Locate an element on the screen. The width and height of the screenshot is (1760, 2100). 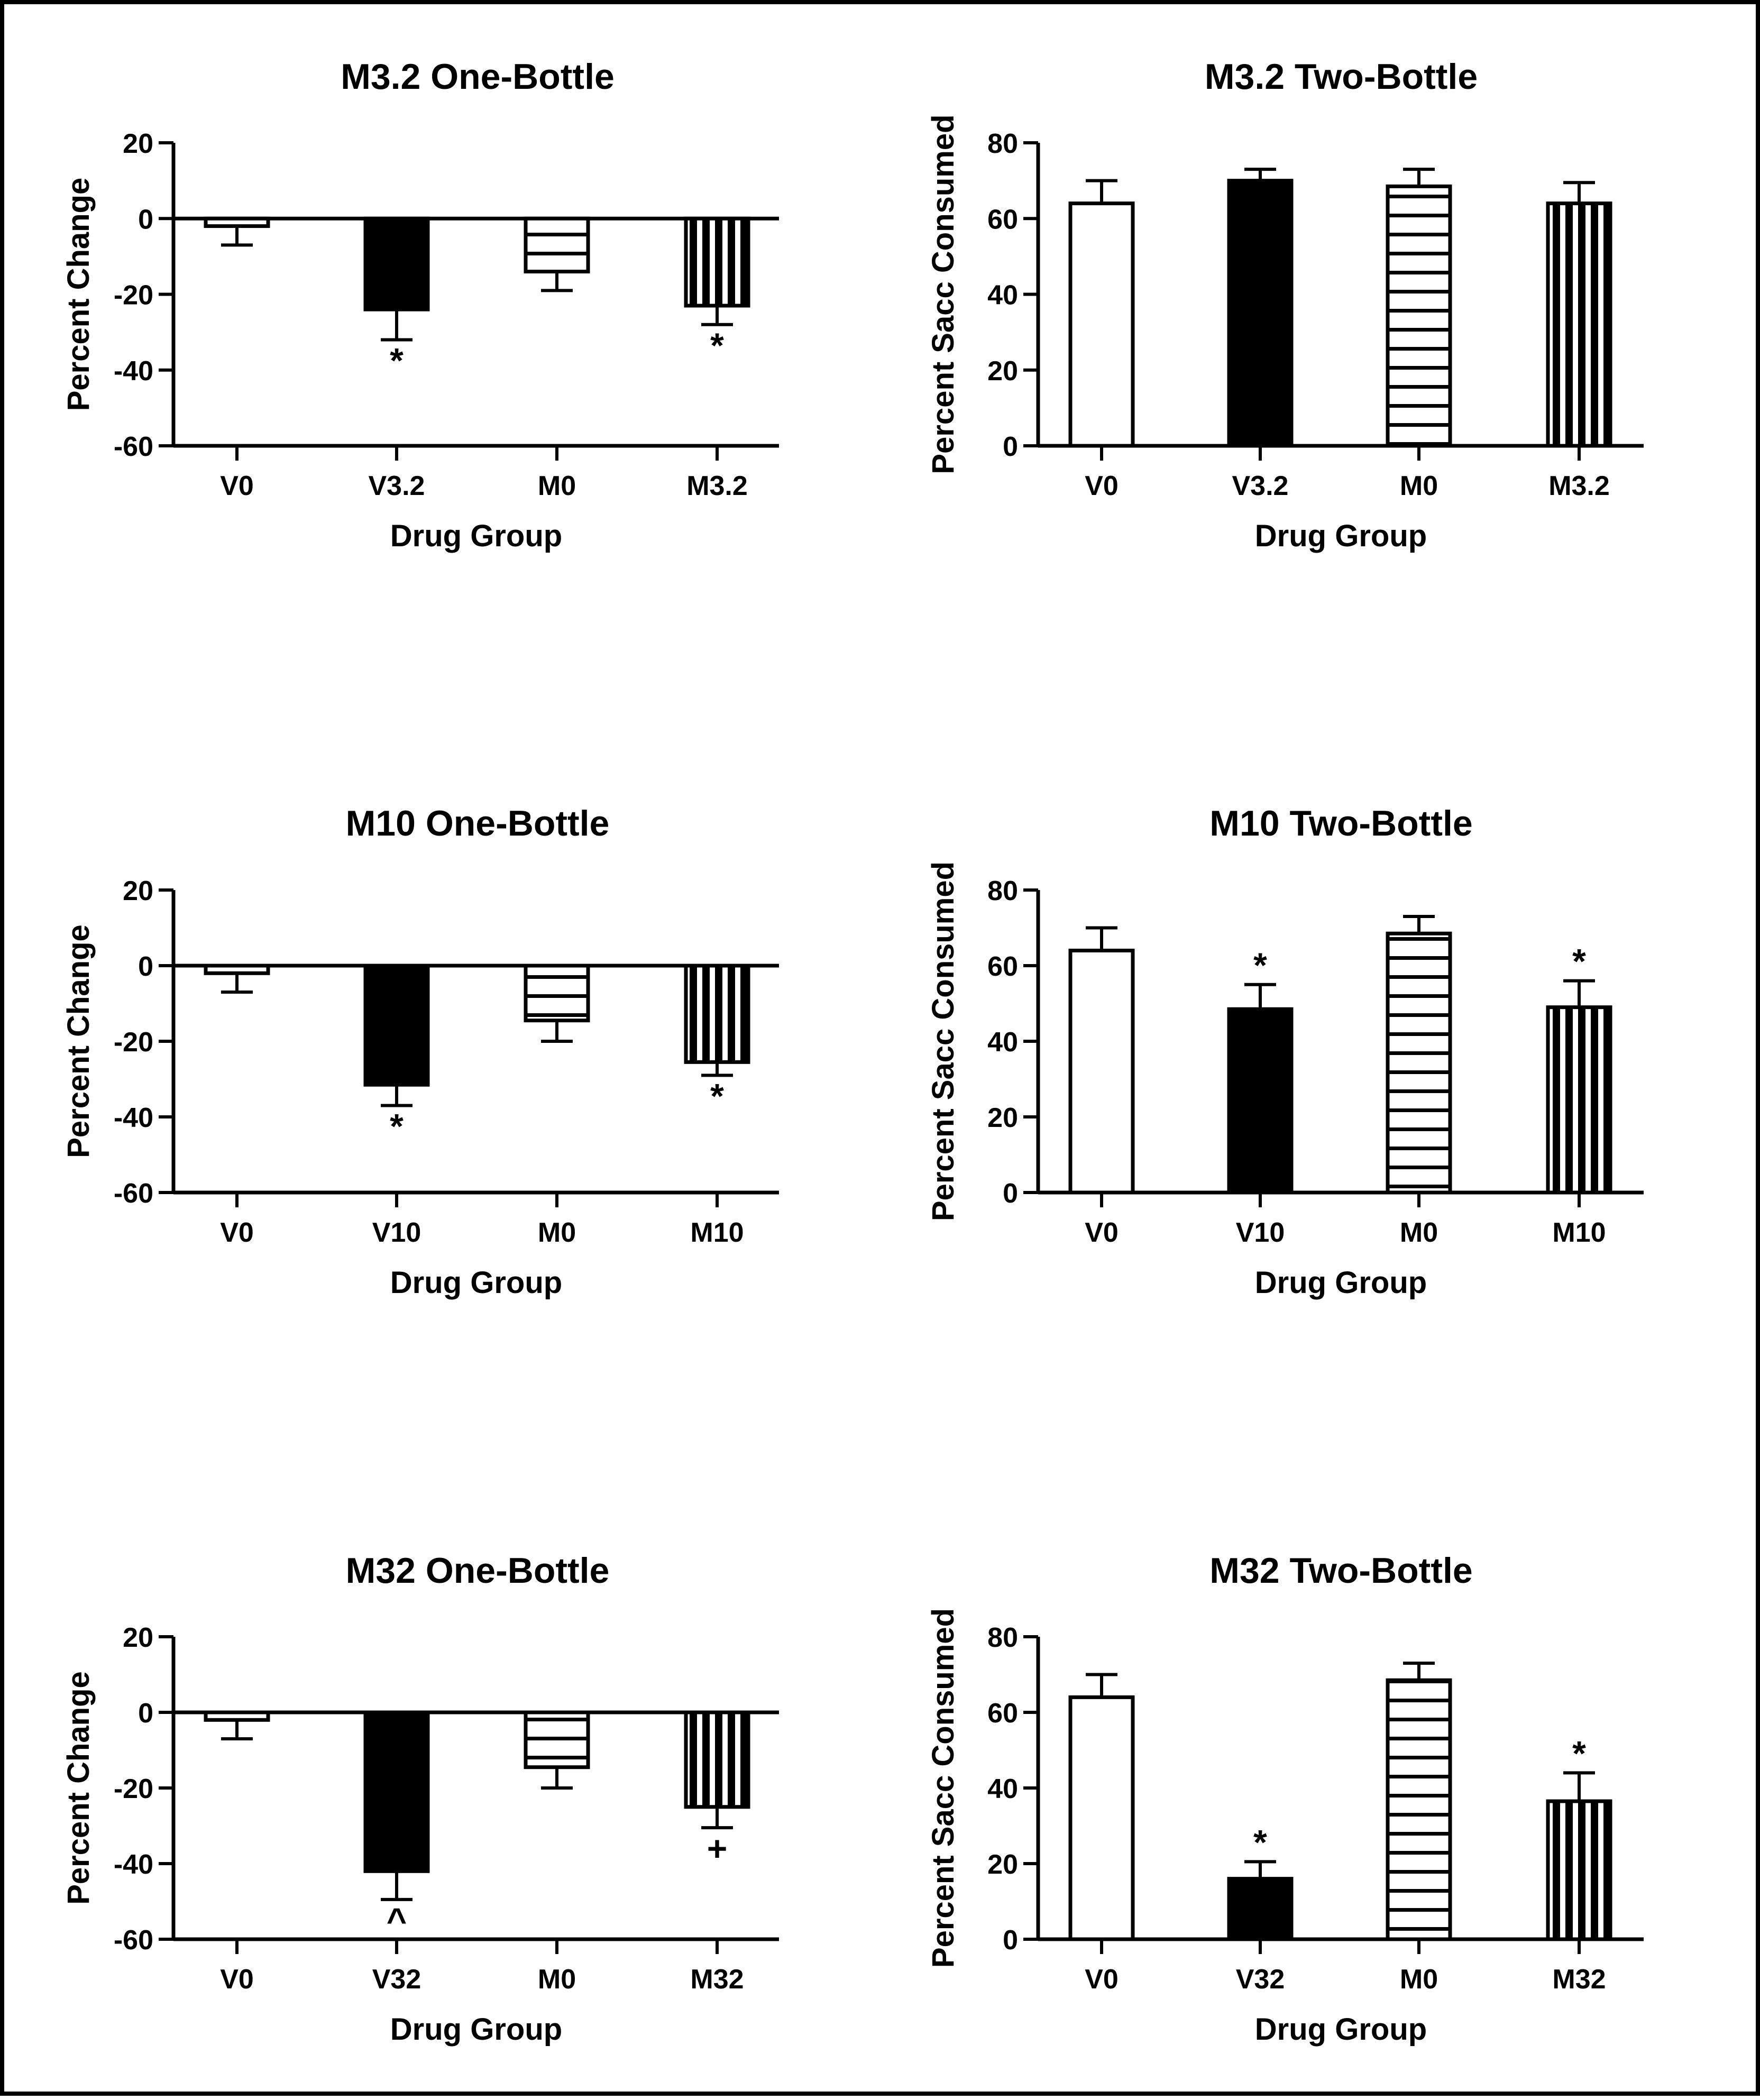
significance-marker: + is located at coordinates (717, 1848).